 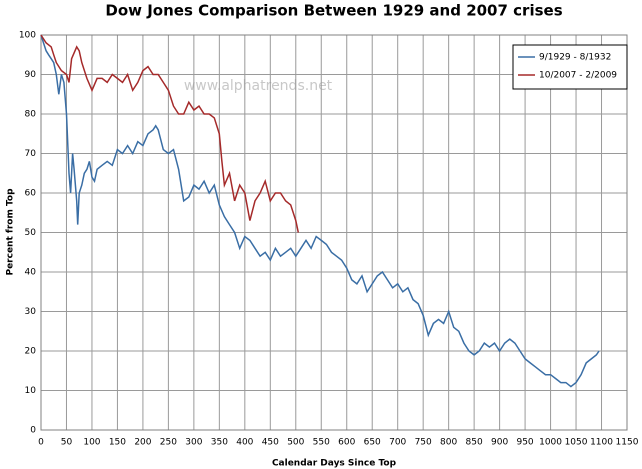 What do you see at coordinates (31, 75) in the screenshot?
I see `y-tick-label: 90` at bounding box center [31, 75].